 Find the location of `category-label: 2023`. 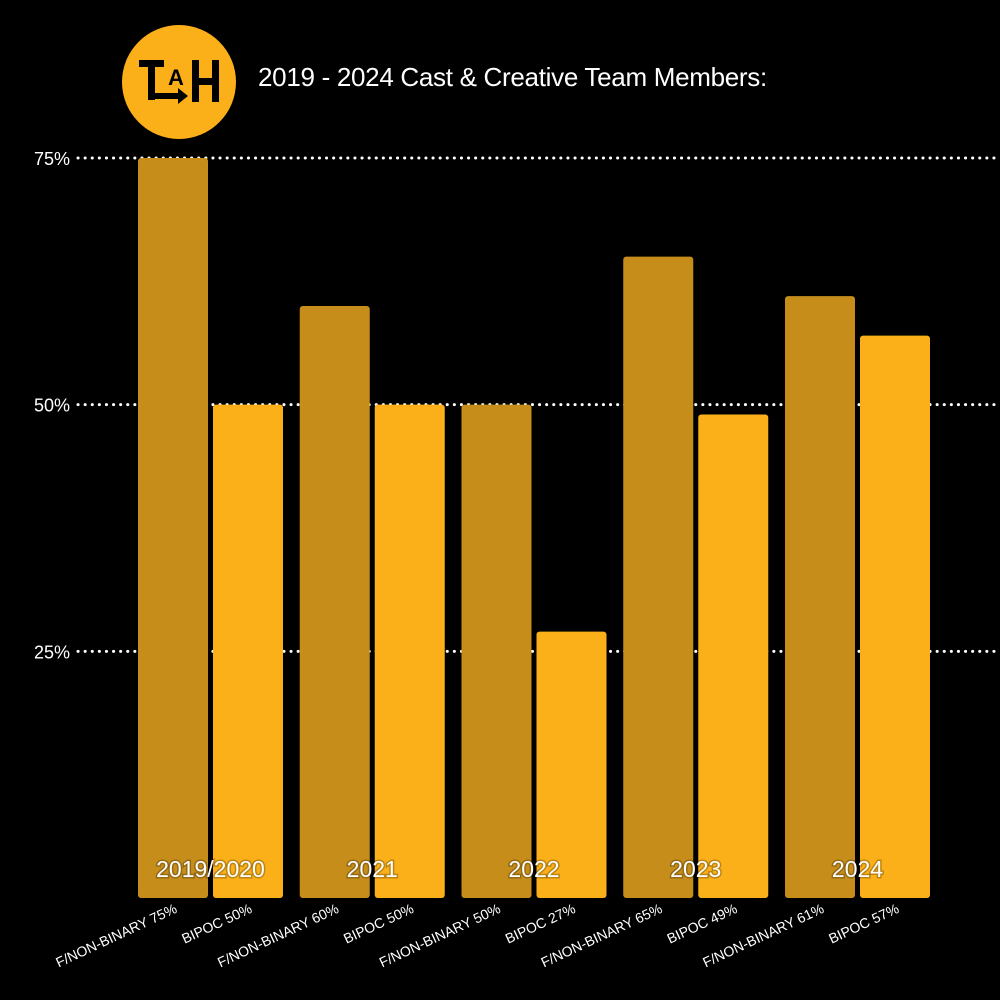

category-label: 2023 is located at coordinates (695, 869).